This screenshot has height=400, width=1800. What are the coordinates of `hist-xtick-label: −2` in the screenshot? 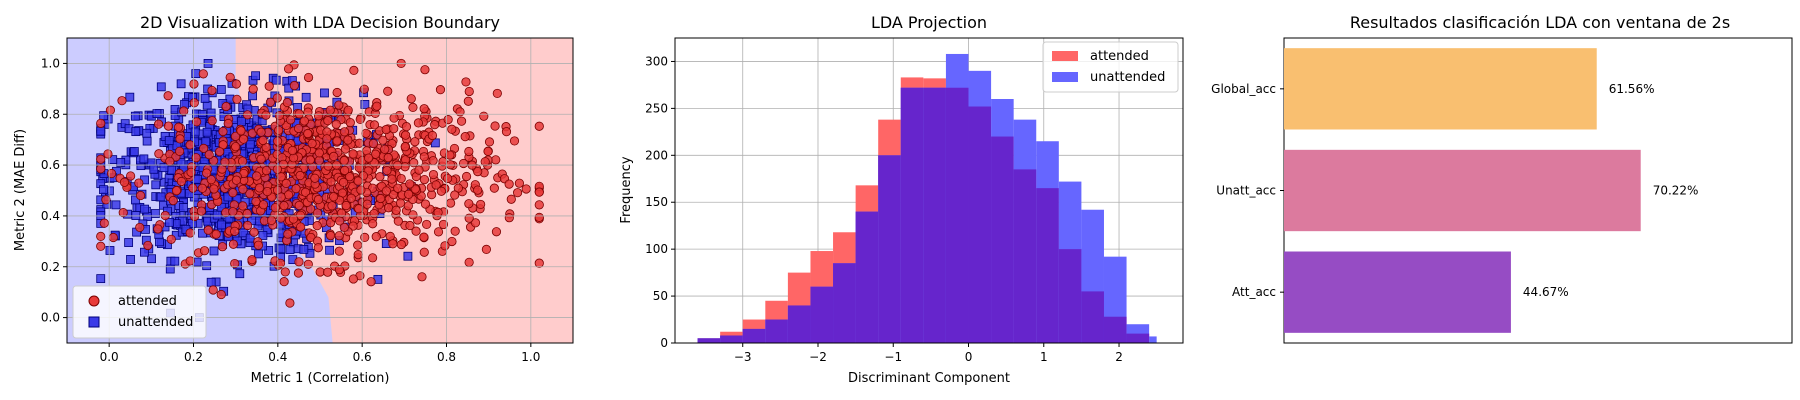 It's located at (818, 357).